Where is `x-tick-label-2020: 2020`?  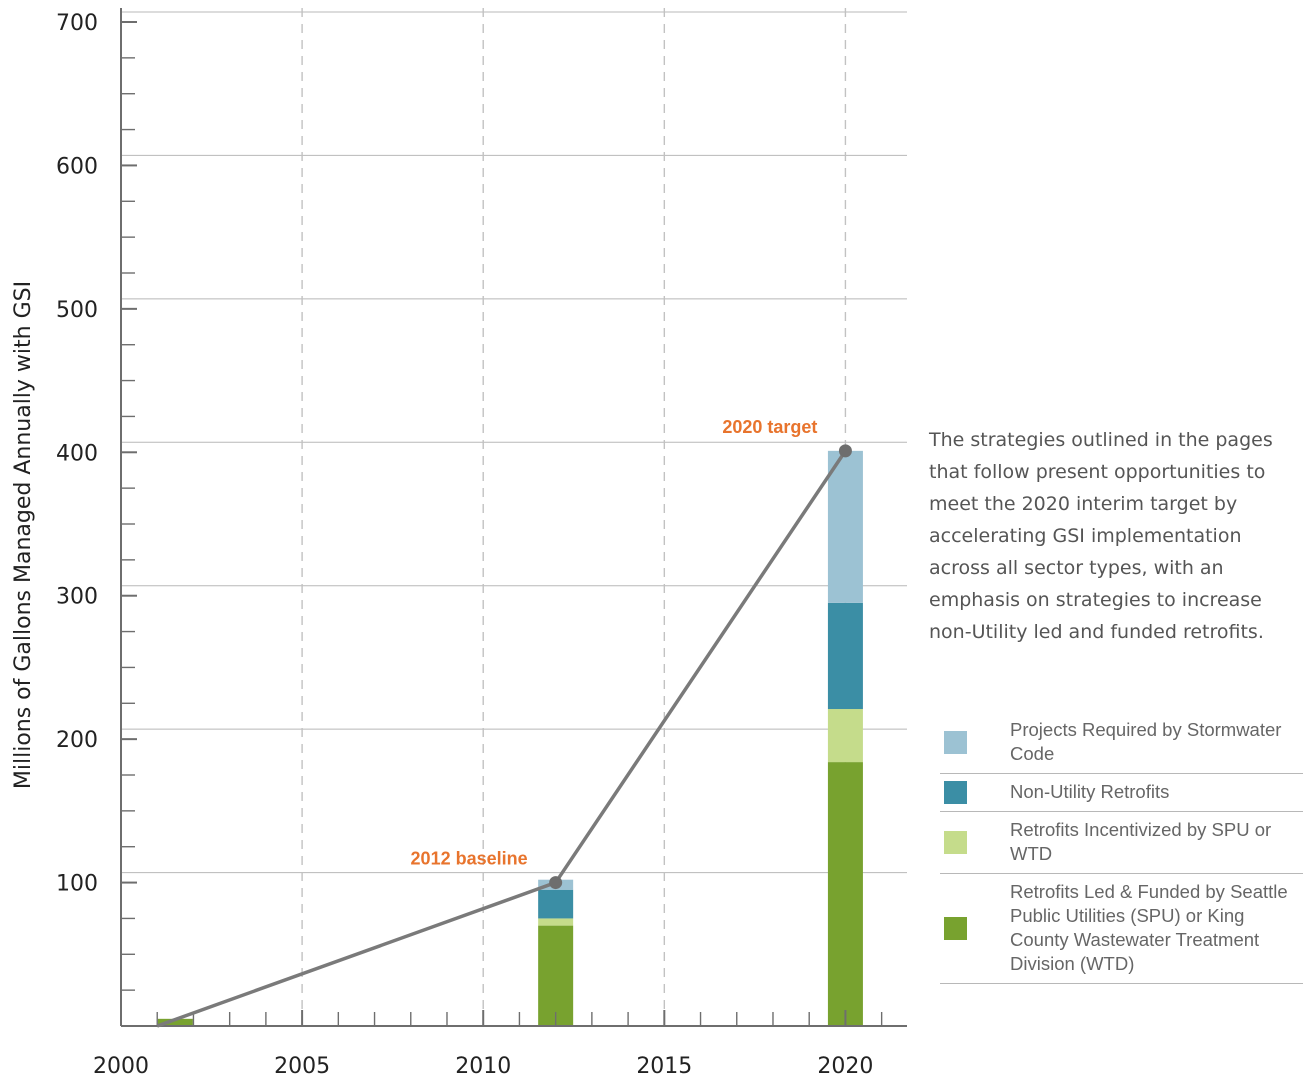 x-tick-label-2020: 2020 is located at coordinates (845, 1066).